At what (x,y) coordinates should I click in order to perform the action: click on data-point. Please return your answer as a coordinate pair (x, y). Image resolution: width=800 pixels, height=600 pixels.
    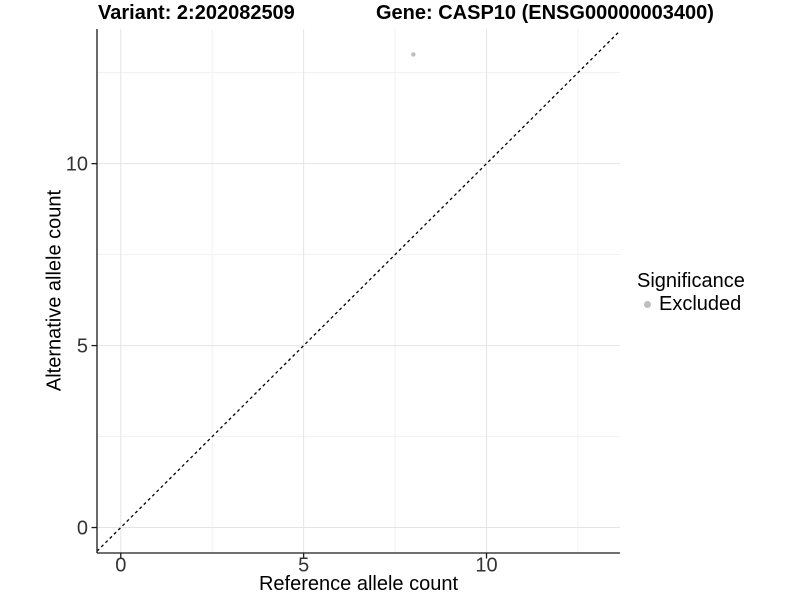
    Looking at the image, I should click on (413, 54).